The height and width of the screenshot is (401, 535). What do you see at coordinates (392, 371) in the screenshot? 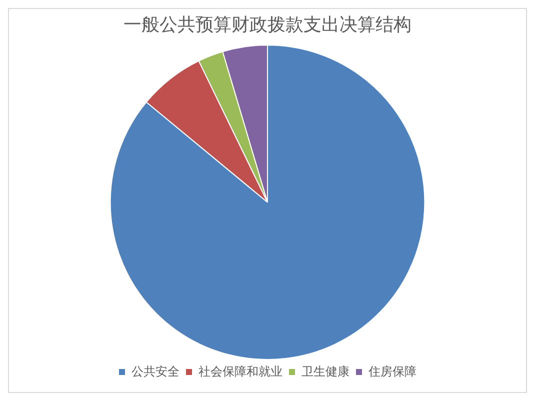
I see `legend-label: 住房保障` at bounding box center [392, 371].